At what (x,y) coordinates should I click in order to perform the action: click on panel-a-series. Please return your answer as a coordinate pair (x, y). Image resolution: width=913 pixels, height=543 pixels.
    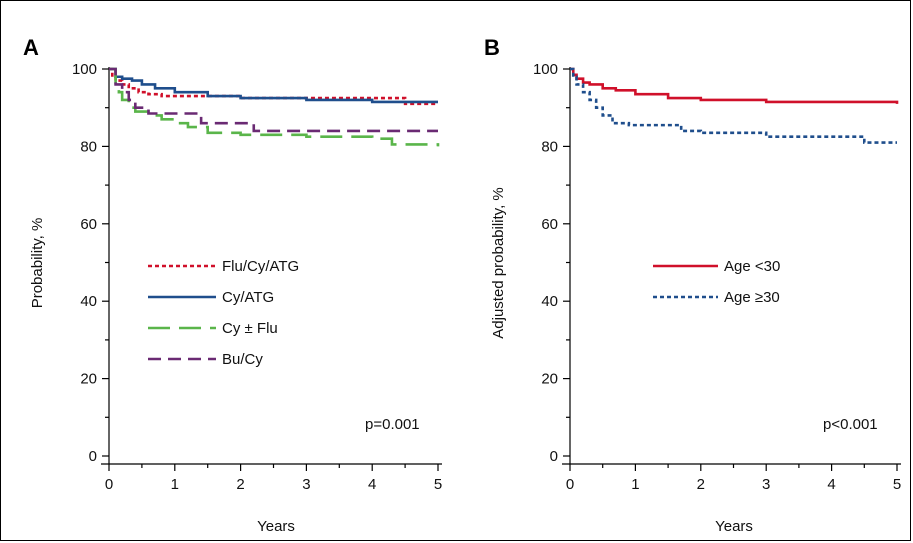
    Looking at the image, I should click on (274, 107).